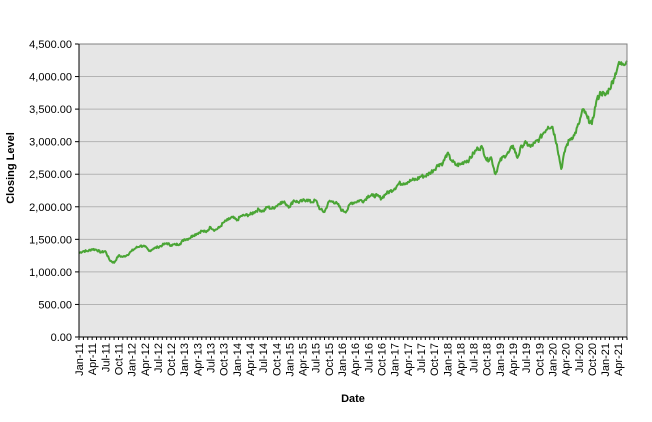 Image resolution: width=652 pixels, height=422 pixels. What do you see at coordinates (11, 168) in the screenshot?
I see `y-axis-title: Closing Level` at bounding box center [11, 168].